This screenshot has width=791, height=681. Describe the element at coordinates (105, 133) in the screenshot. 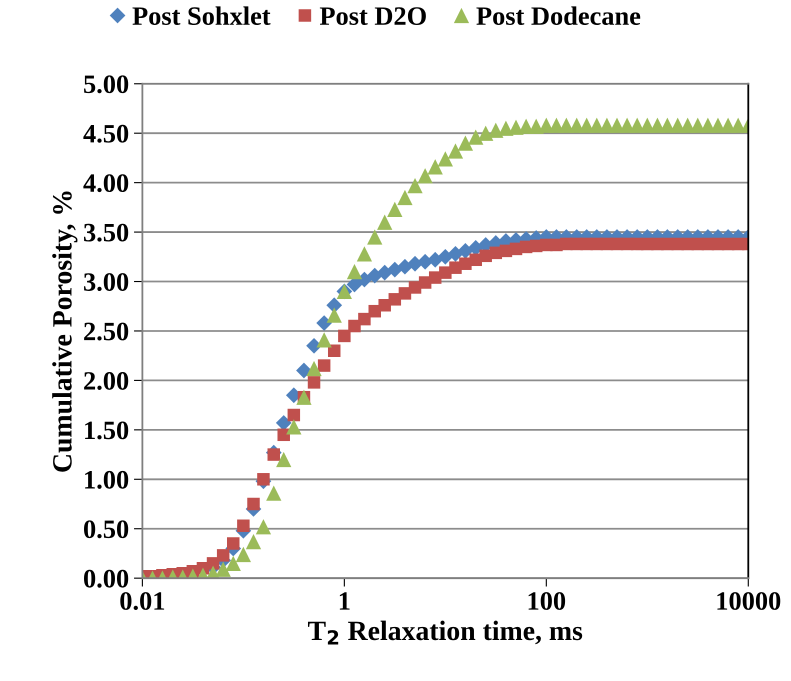

I see `y-tick-label: 4.50` at that location.